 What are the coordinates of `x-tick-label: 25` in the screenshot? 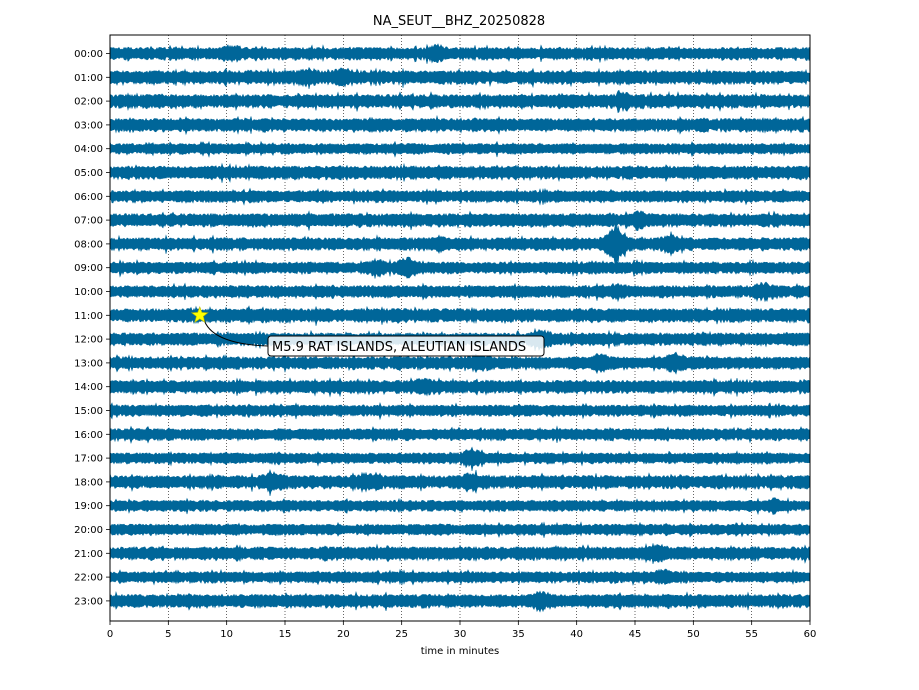 It's located at (401, 634).